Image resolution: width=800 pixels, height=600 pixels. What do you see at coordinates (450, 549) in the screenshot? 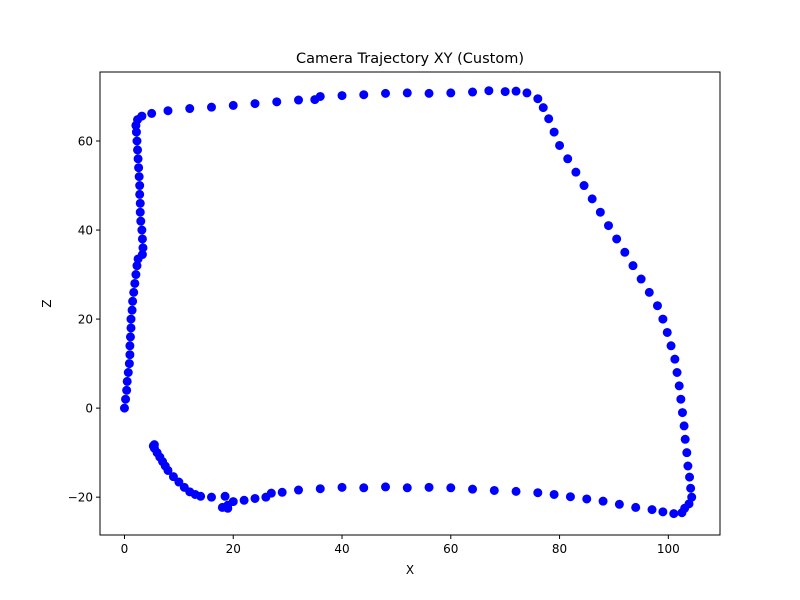
I see `x-tick-label: 60` at bounding box center [450, 549].